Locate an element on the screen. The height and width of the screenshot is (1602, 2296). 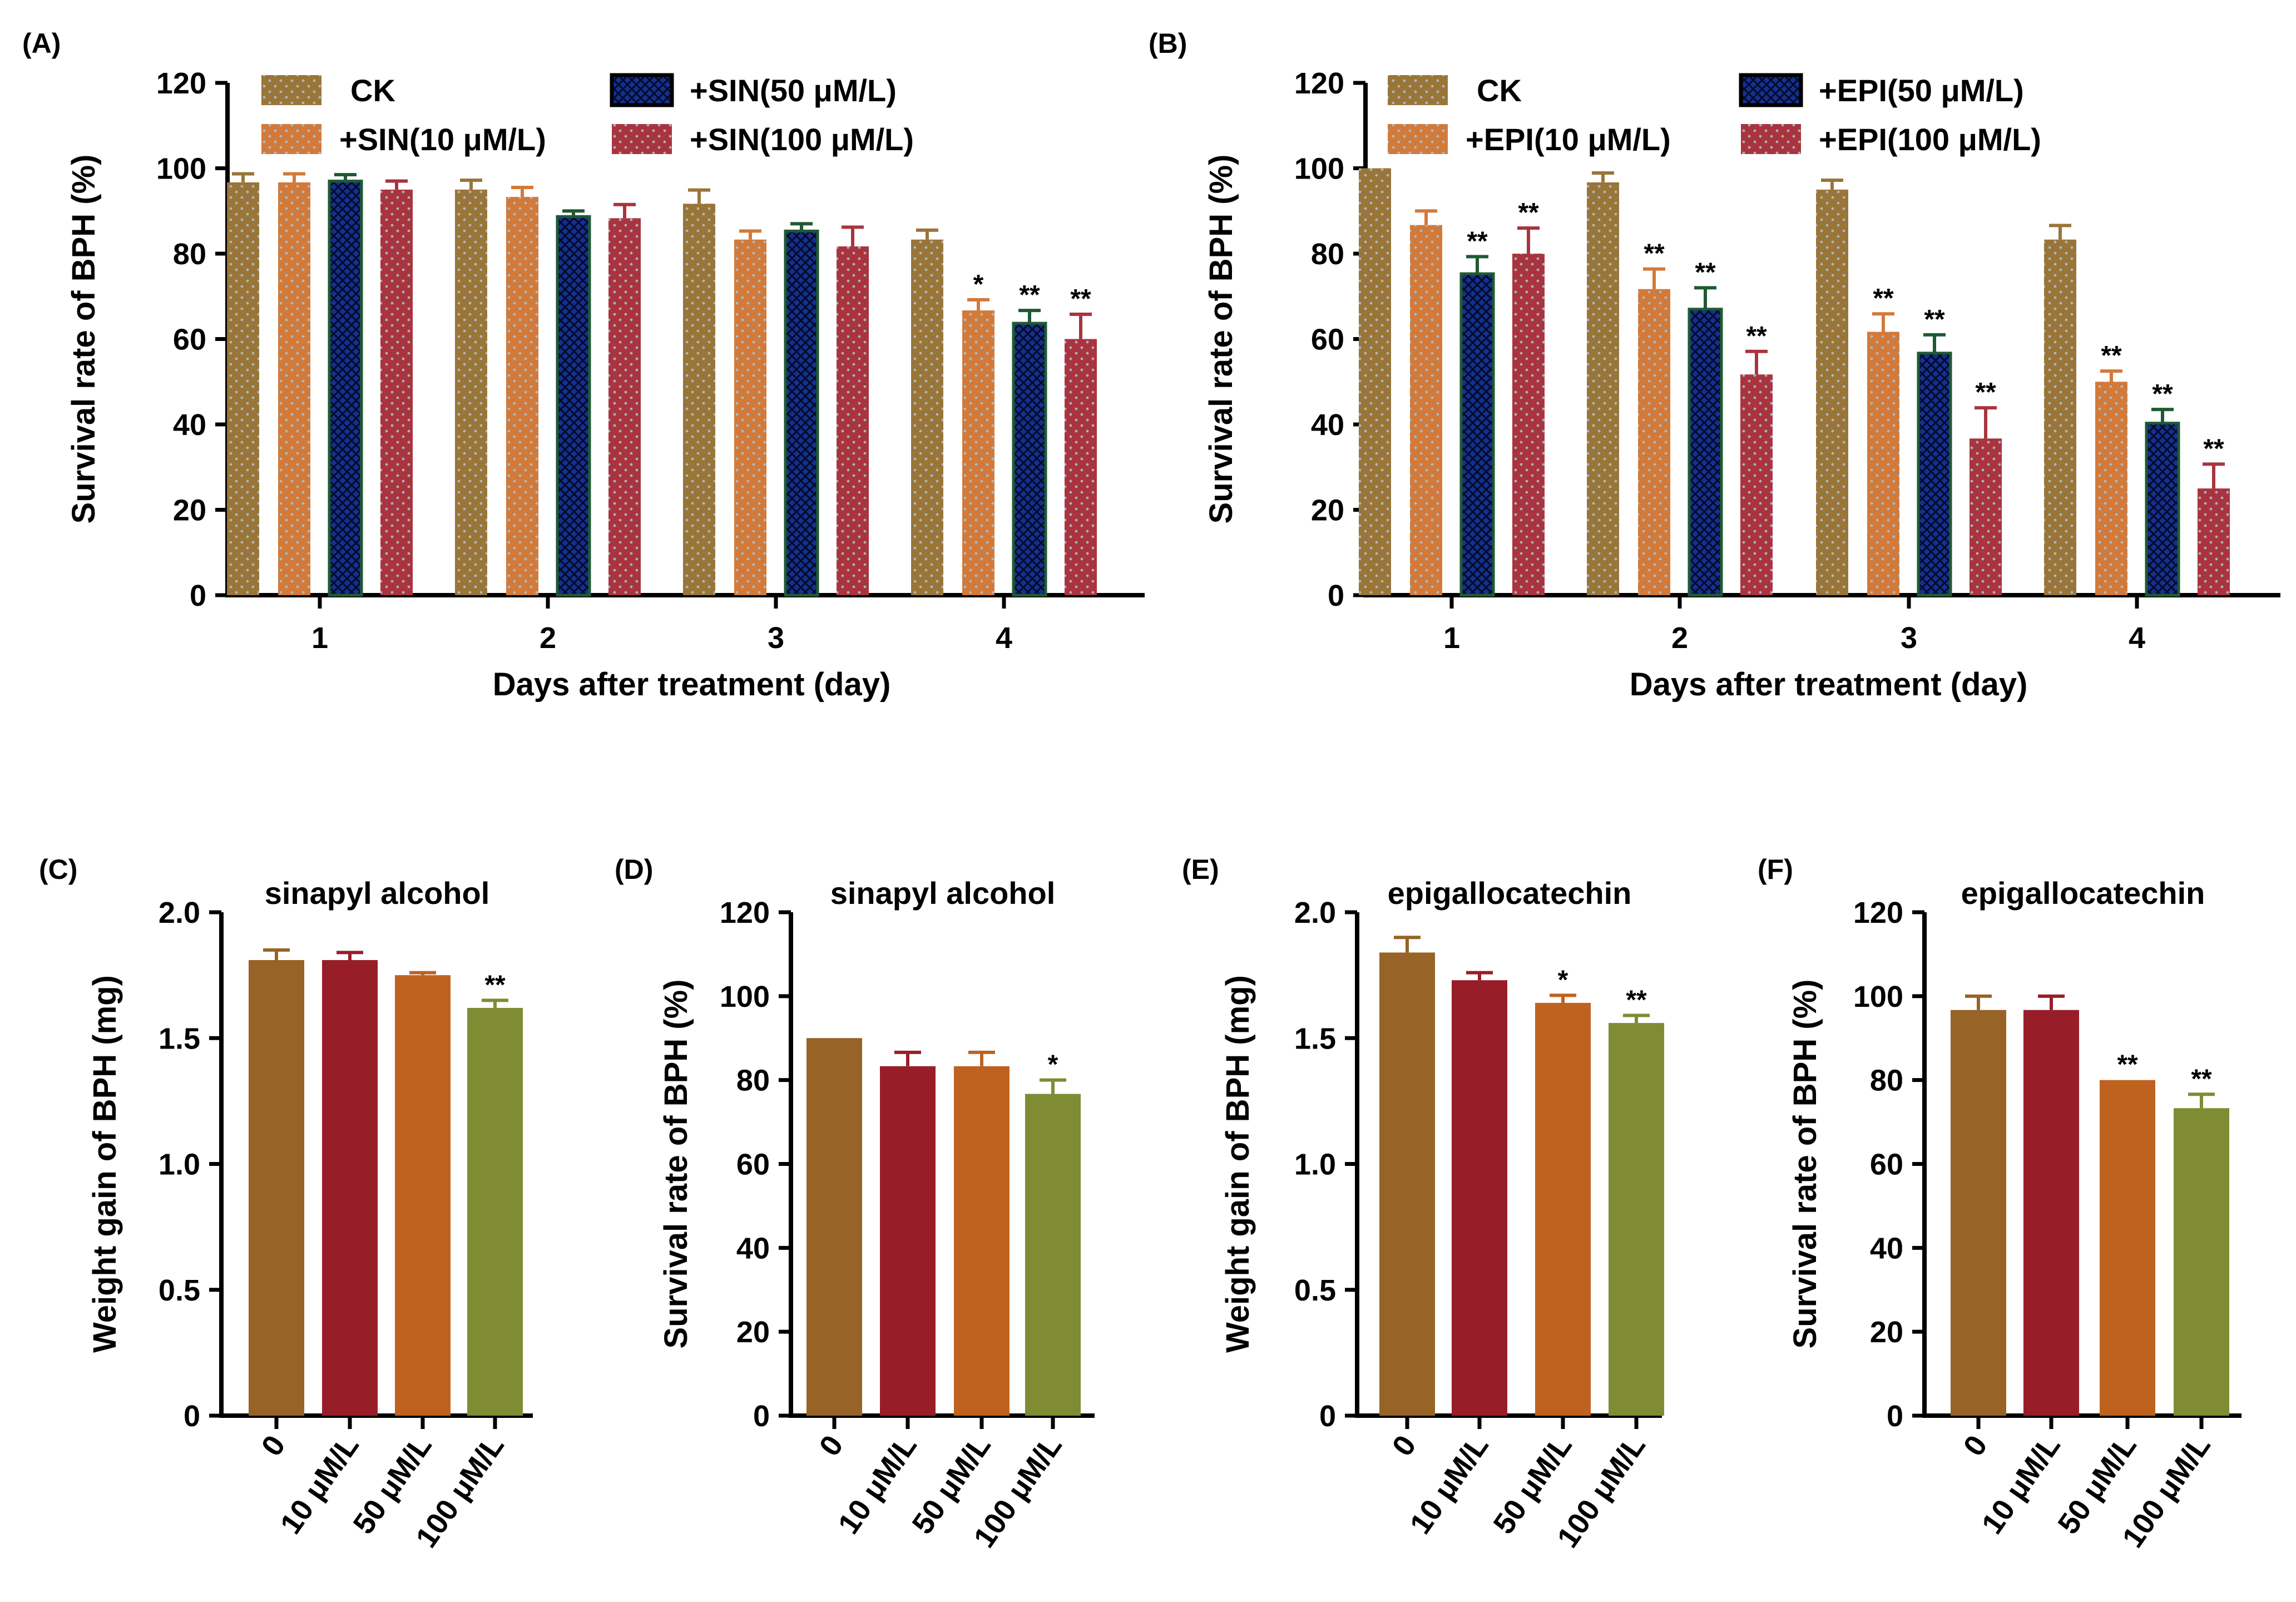
legend-swatch-sin-50-m-l is located at coordinates (642, 90).